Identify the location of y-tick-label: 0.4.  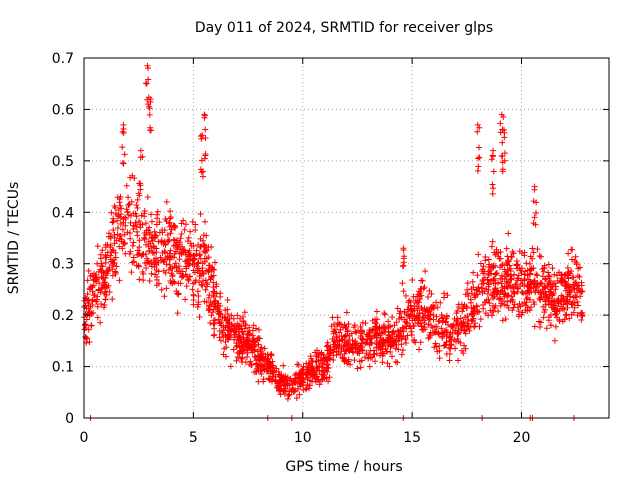
(63, 213).